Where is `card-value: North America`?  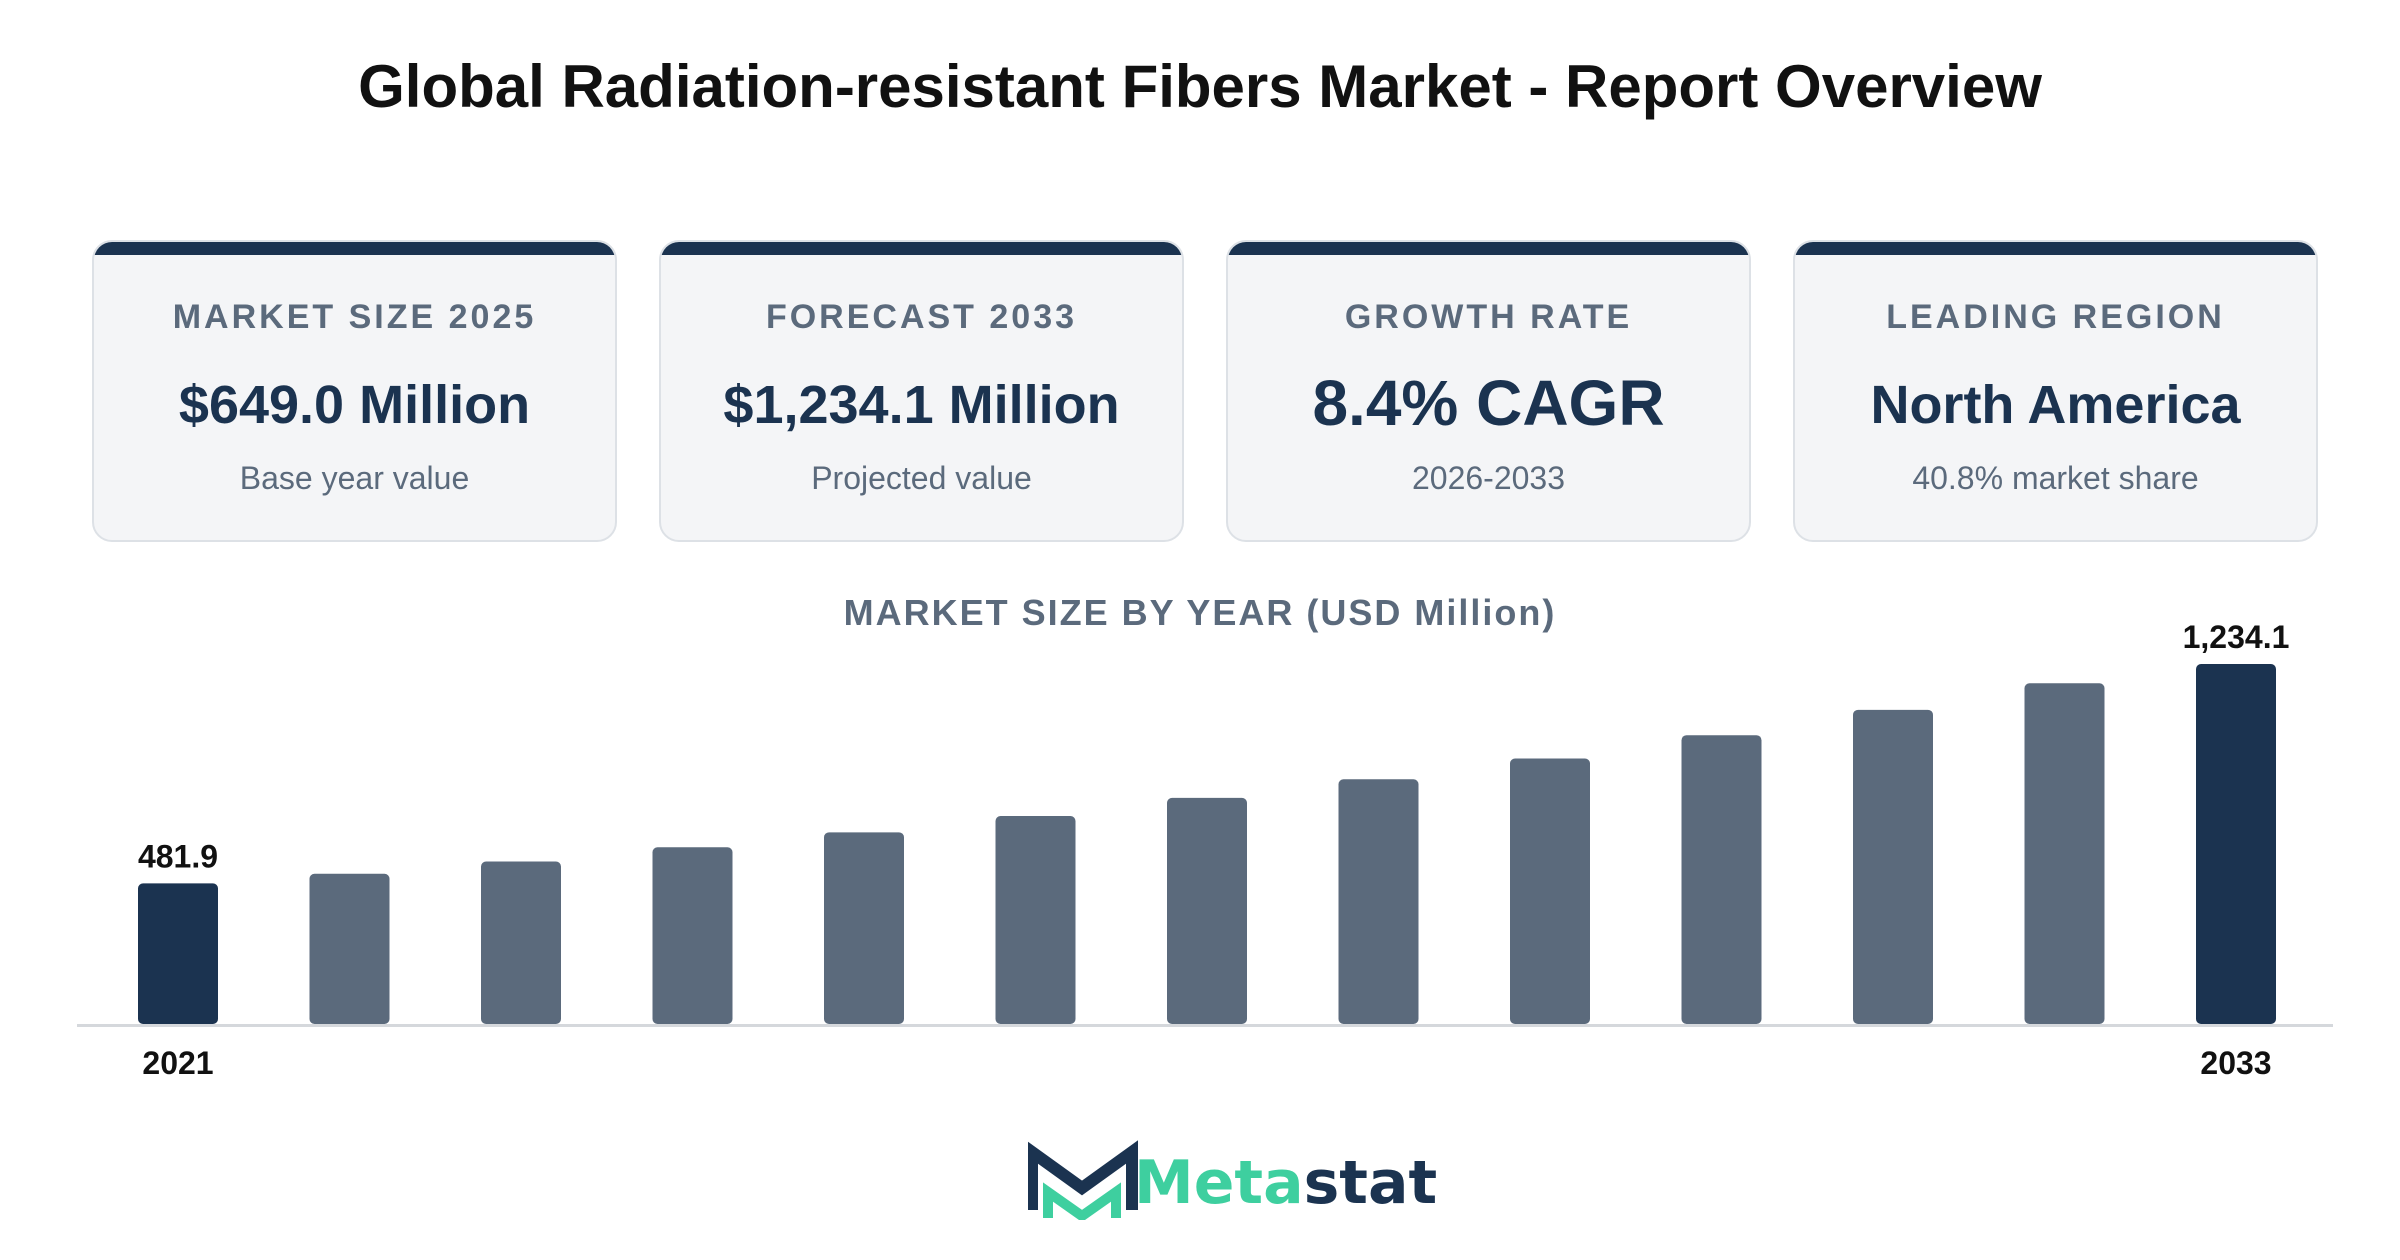 card-value: North America is located at coordinates (2055, 405).